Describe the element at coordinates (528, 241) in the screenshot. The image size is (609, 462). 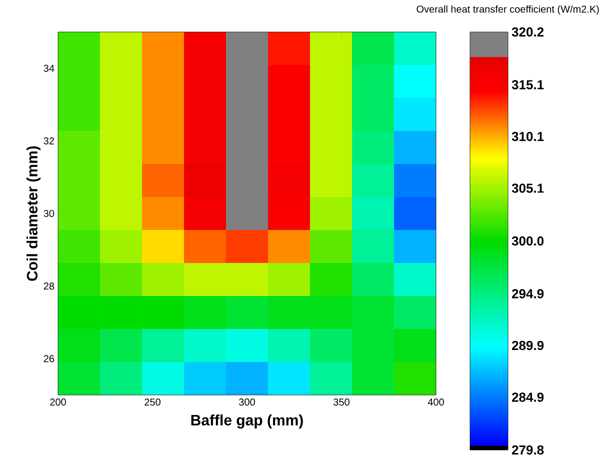
I see `color-bar-label: 300.0` at that location.